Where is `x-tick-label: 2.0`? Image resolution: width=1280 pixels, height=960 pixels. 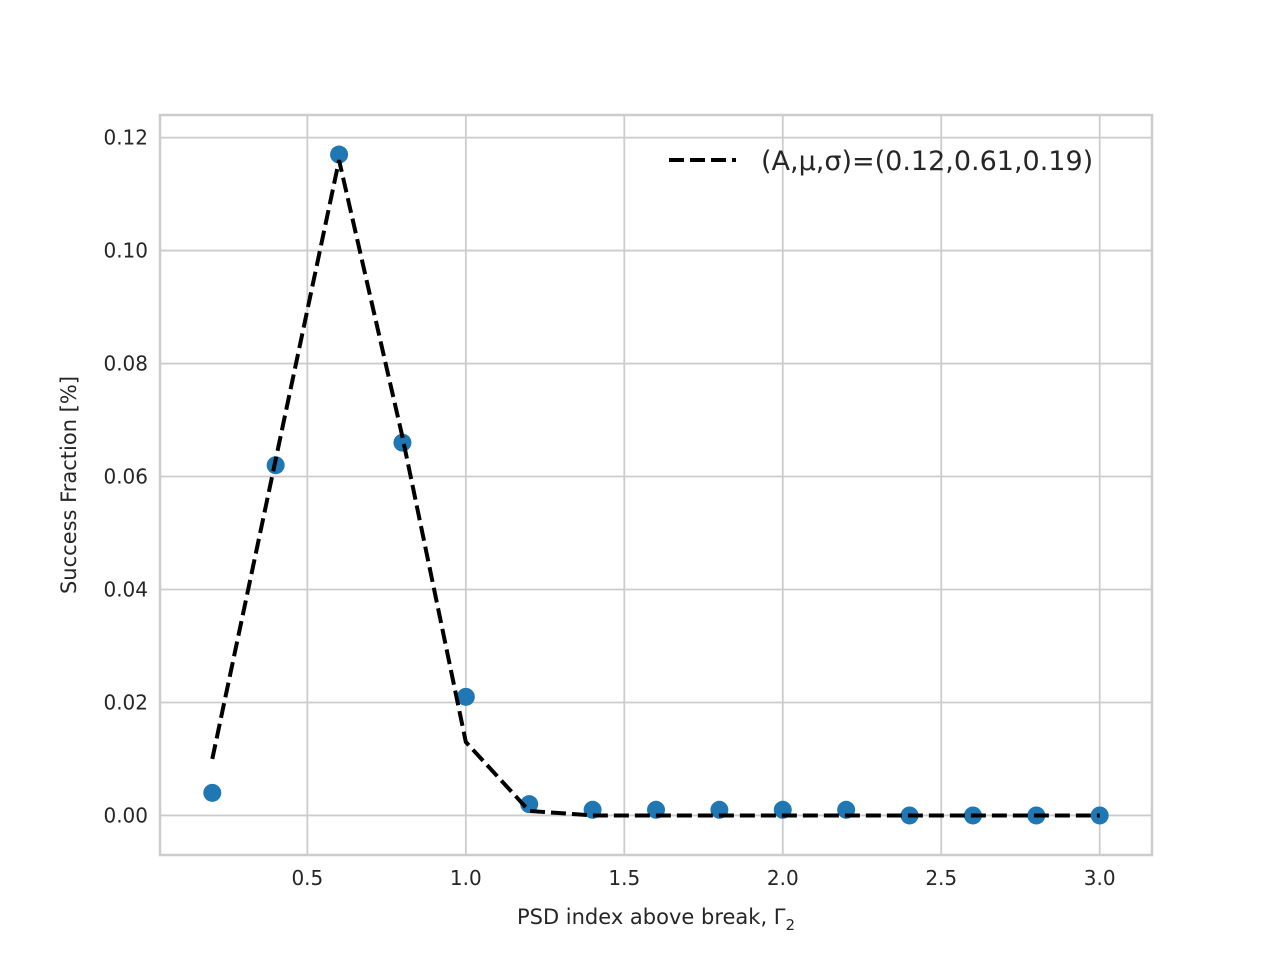 x-tick-label: 2.0 is located at coordinates (783, 878).